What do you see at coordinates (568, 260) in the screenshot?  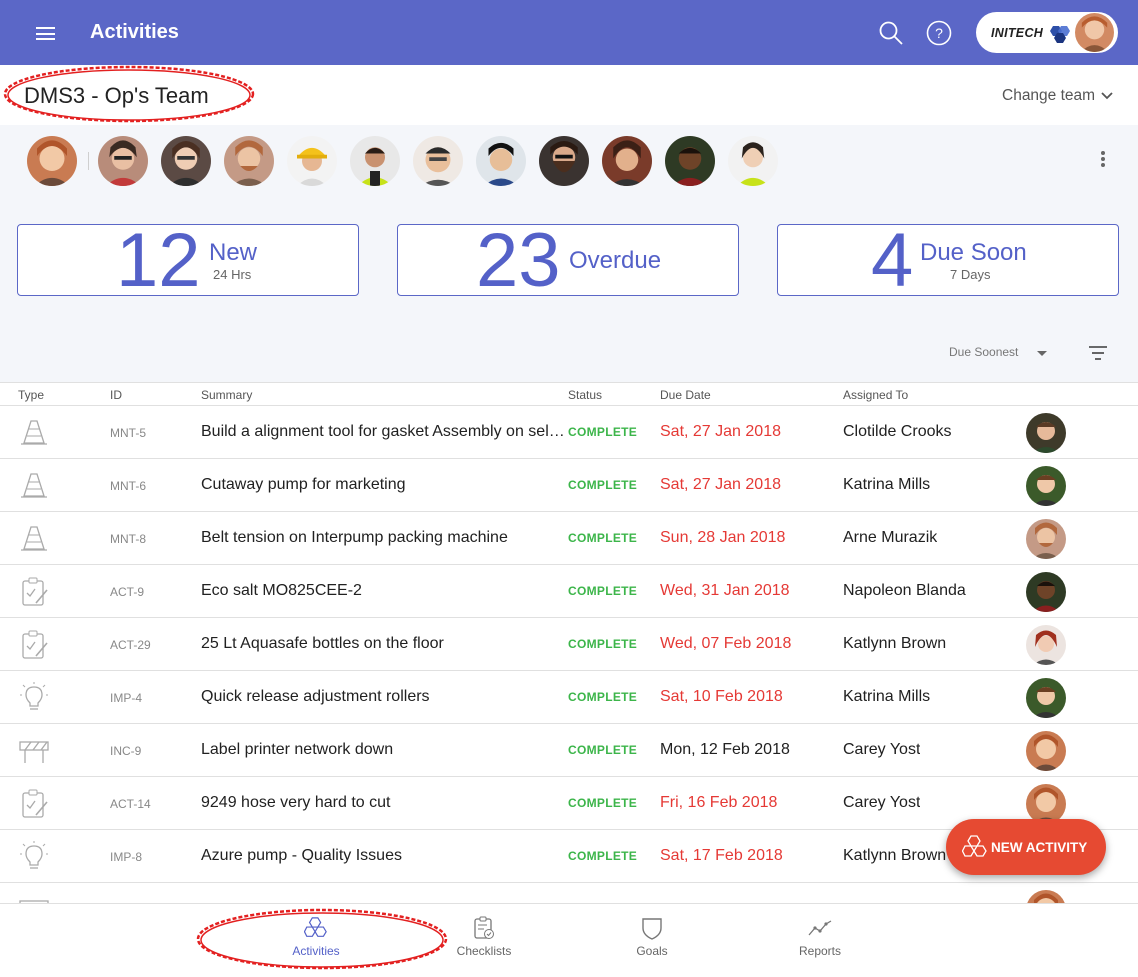 I see `stat-overdue: 23 Overdue` at bounding box center [568, 260].